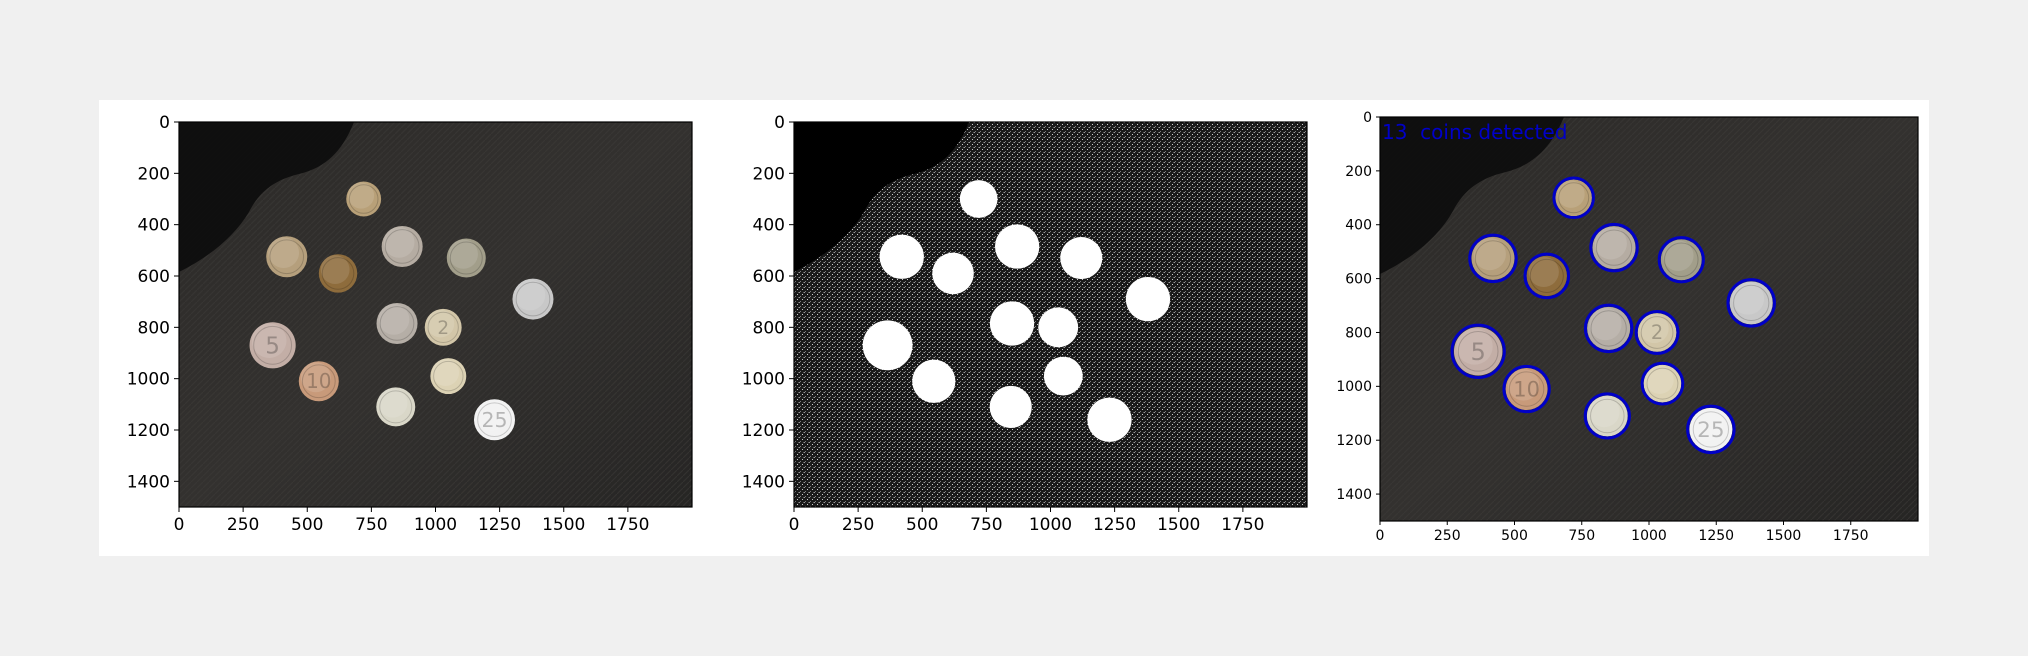 This screenshot has height=656, width=2028. I want to click on coin: 5, so click(272, 345).